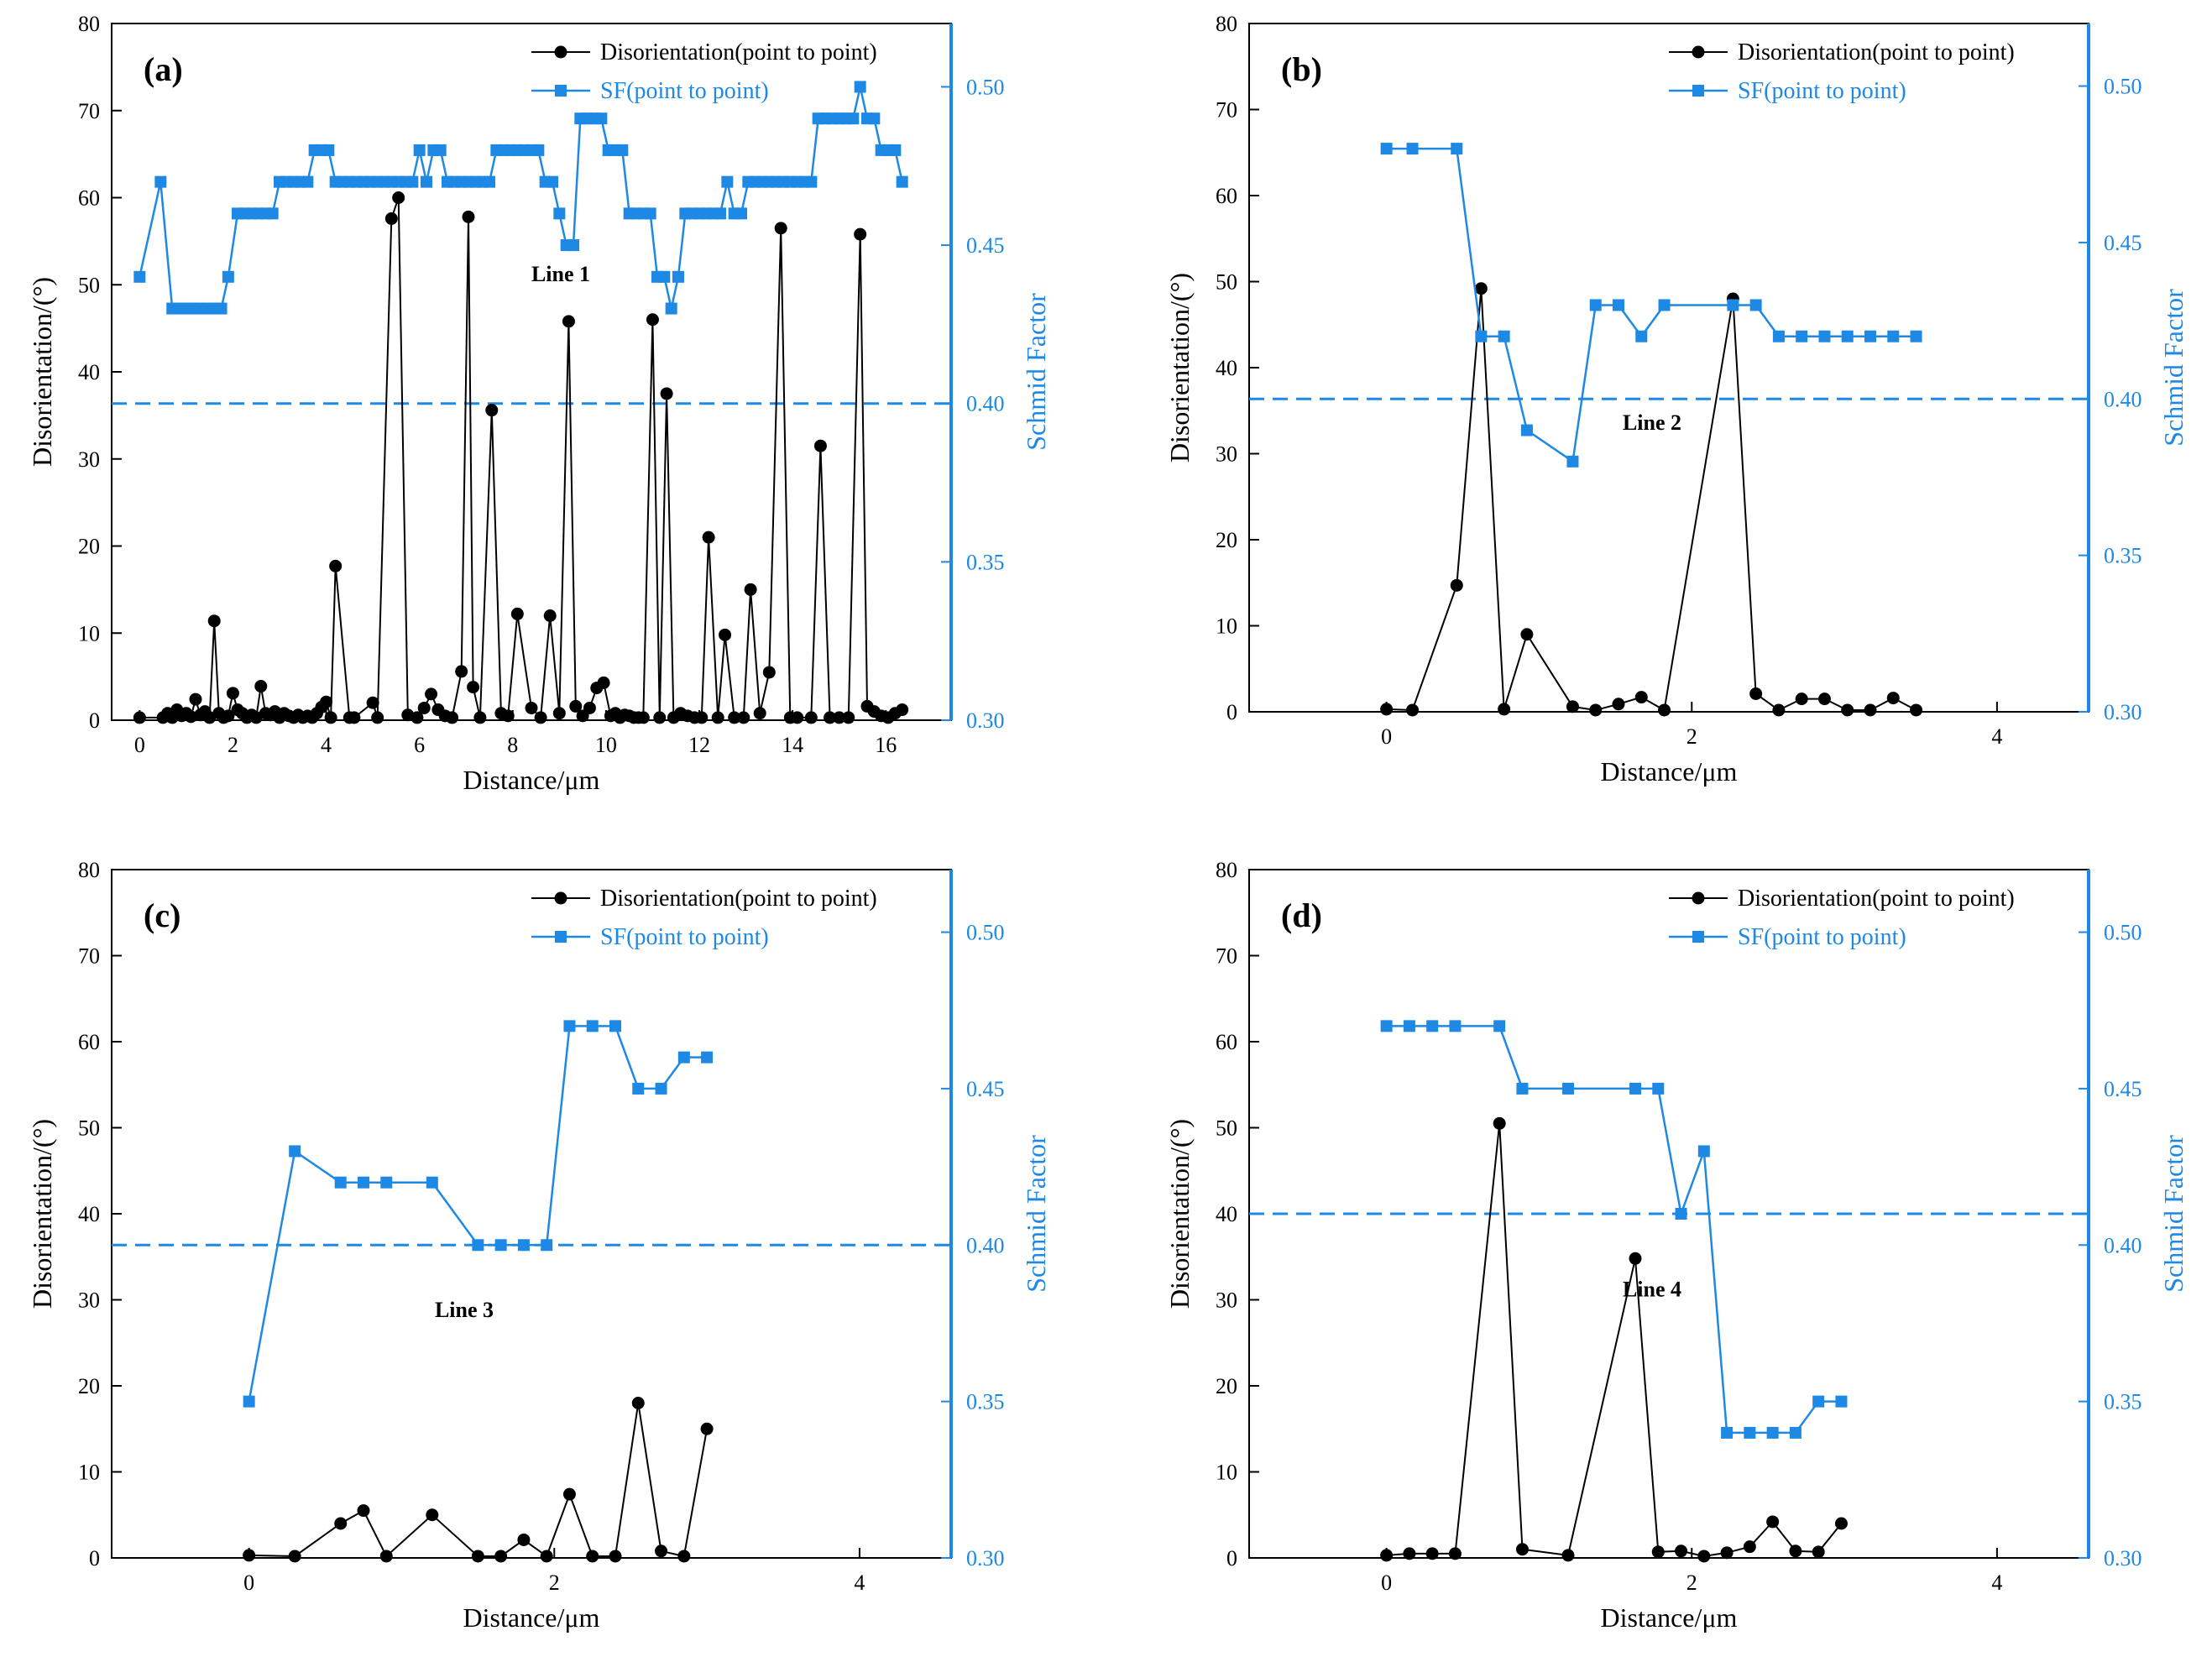 Image resolution: width=2212 pixels, height=1662 pixels. What do you see at coordinates (560, 274) in the screenshot?
I see `line-label: Line 1` at bounding box center [560, 274].